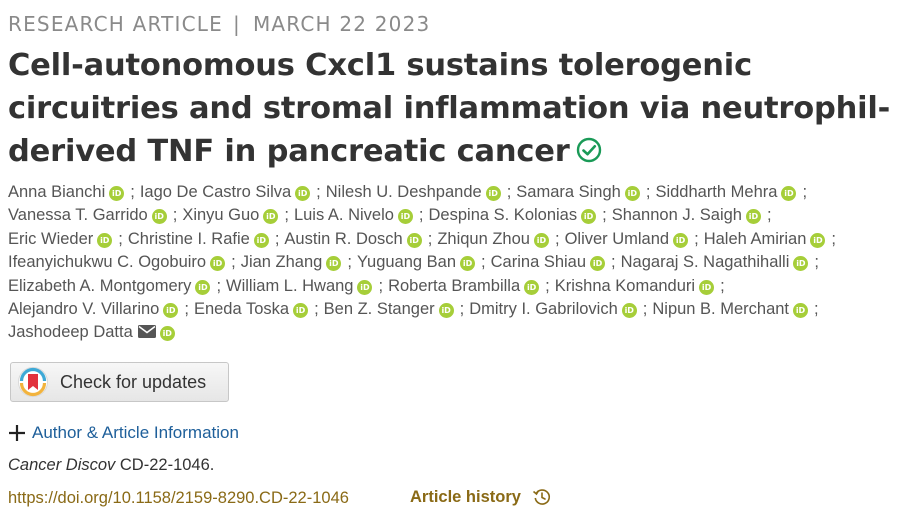  Describe the element at coordinates (617, 238) in the screenshot. I see `author-name: Oliver Umland` at that location.